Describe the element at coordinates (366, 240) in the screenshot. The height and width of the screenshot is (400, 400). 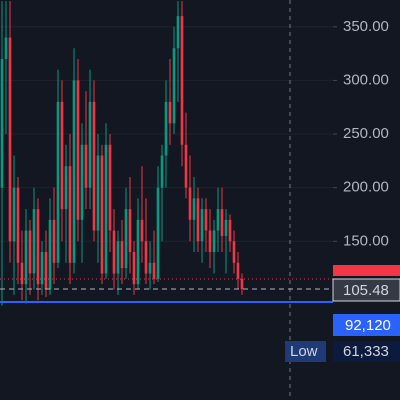
I see `y-tick-label: 150.00` at that location.